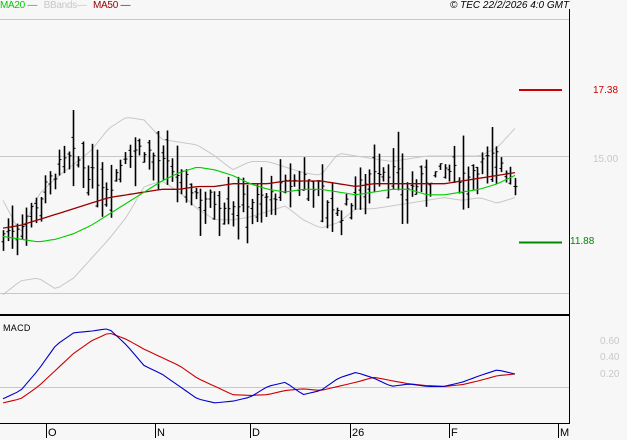 The image size is (627, 440). I want to click on x-label-mar: M, so click(565, 433).